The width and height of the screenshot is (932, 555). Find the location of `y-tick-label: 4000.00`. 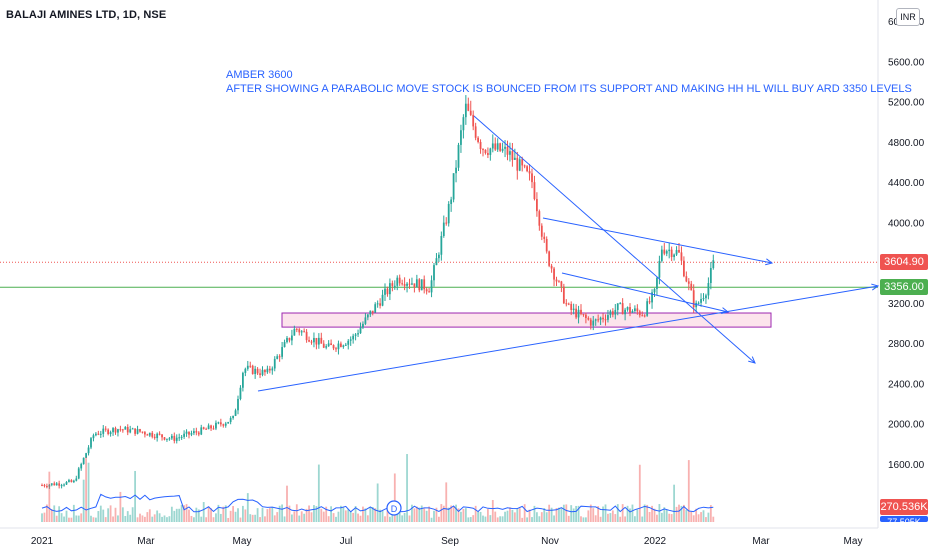

y-tick-label: 4000.00 is located at coordinates (906, 223).